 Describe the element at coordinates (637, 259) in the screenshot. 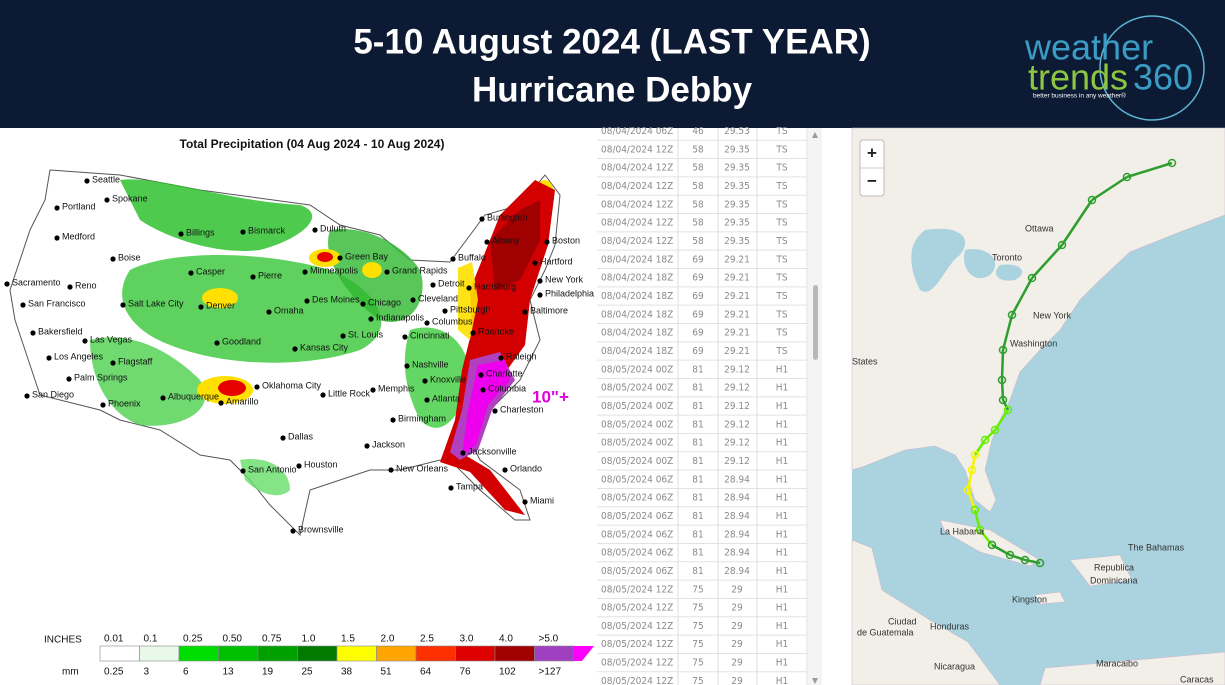

I see `table-cell: 08/04/2024 18Z` at that location.